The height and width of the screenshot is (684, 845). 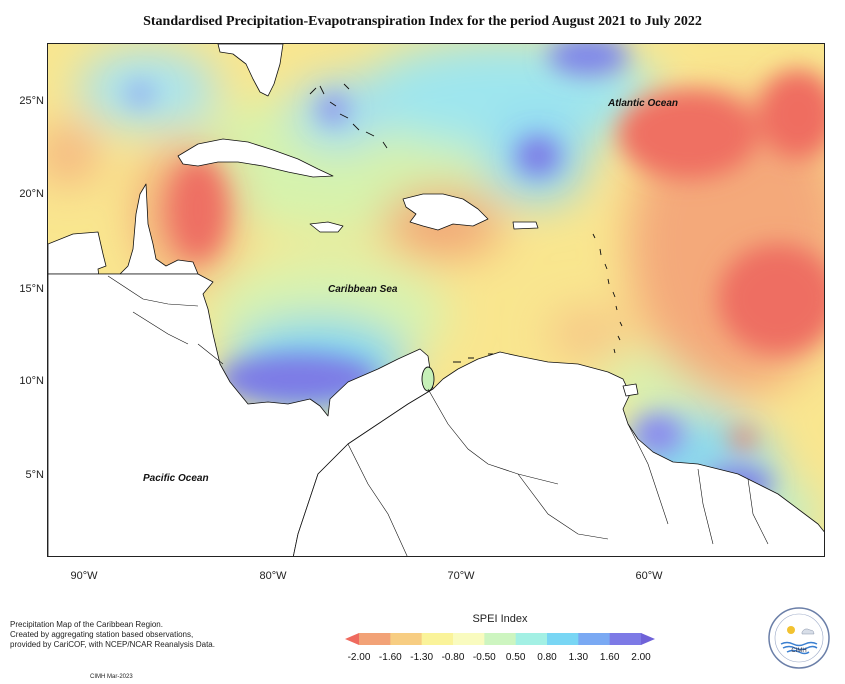 What do you see at coordinates (515, 657) in the screenshot?
I see `legend-tick-label: 0.50` at bounding box center [515, 657].